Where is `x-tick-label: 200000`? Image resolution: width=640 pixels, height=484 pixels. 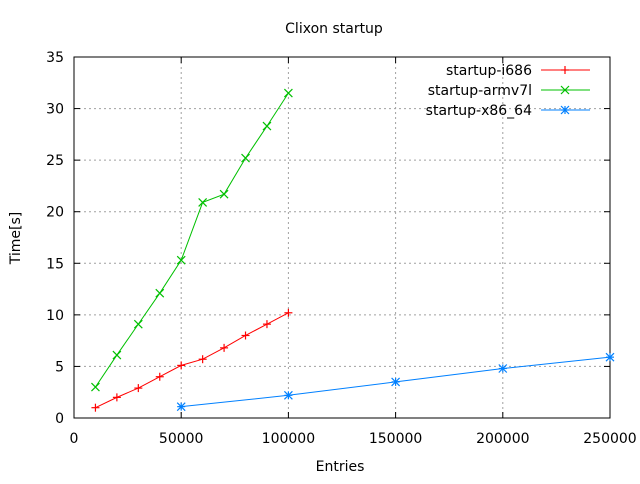 x-tick-label: 200000 is located at coordinates (502, 439).